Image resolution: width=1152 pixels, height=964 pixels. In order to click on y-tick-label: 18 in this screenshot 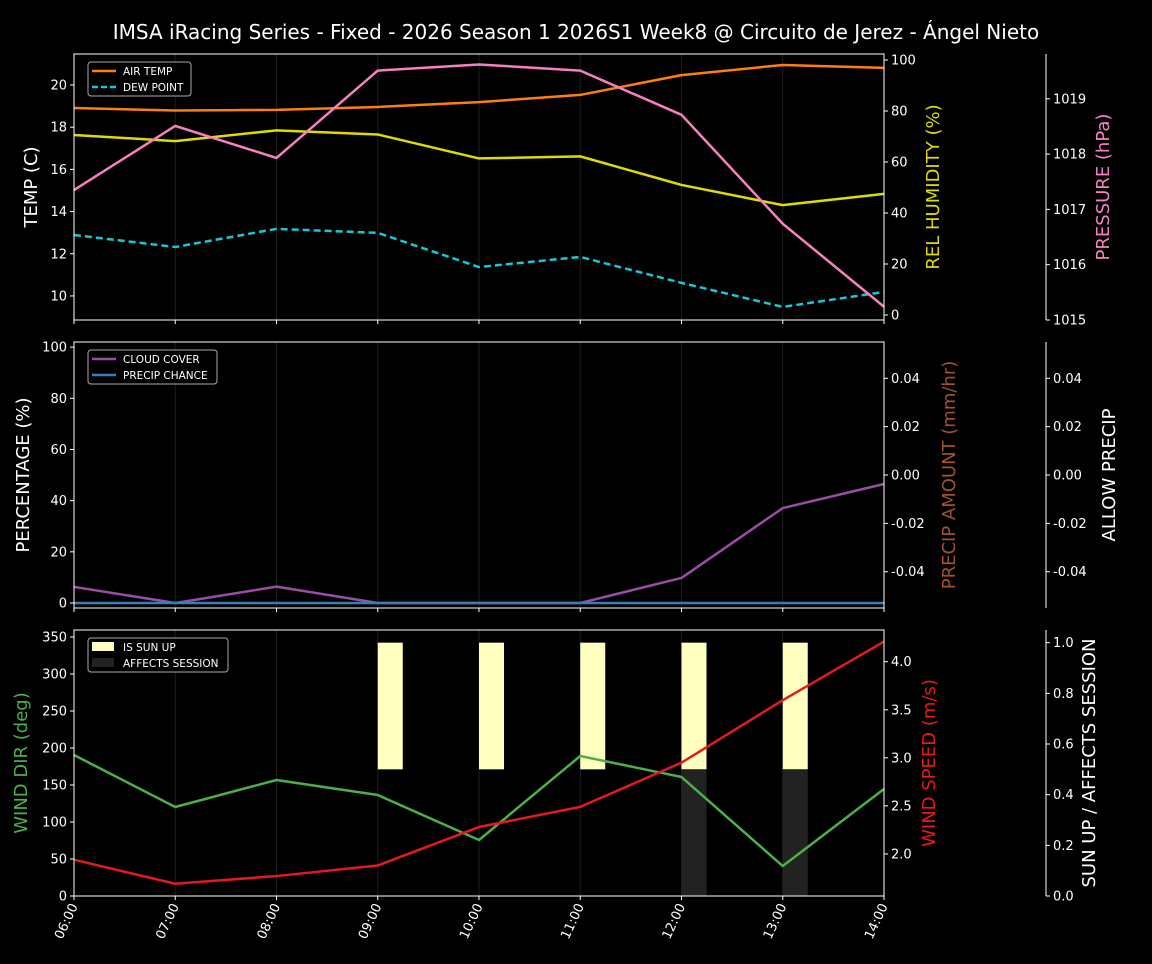, I will do `click(58, 128)`.